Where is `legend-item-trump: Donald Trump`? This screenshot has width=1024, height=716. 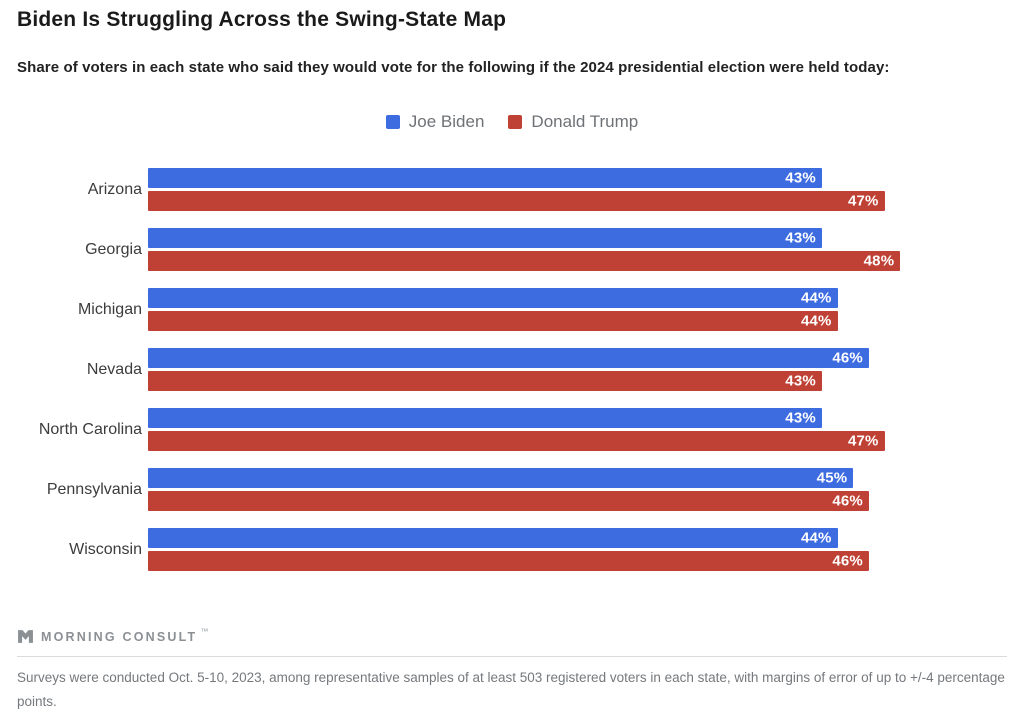
legend-item-trump: Donald Trump is located at coordinates (573, 122).